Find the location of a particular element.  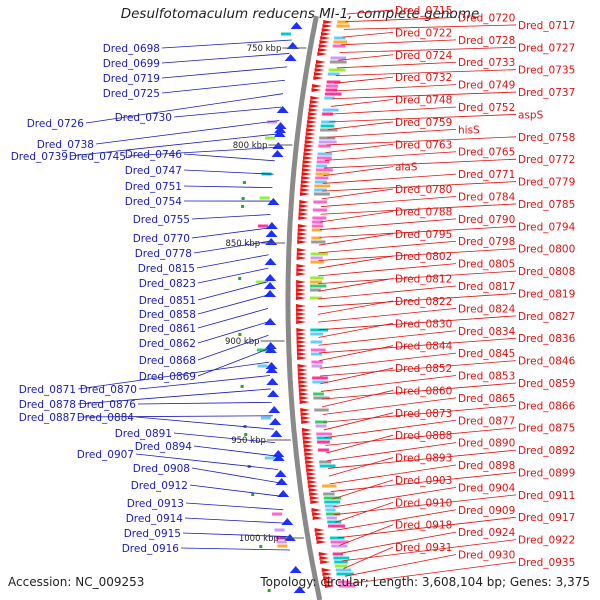

right-gene-label: Dred_0790 is located at coordinates (486, 220).